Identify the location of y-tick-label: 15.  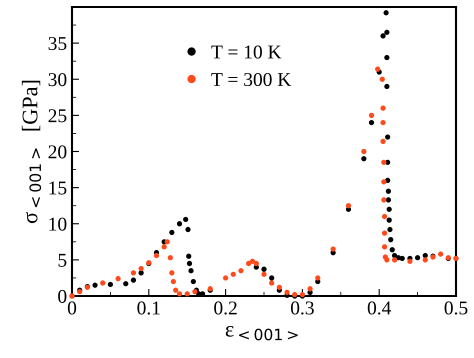
(57, 188).